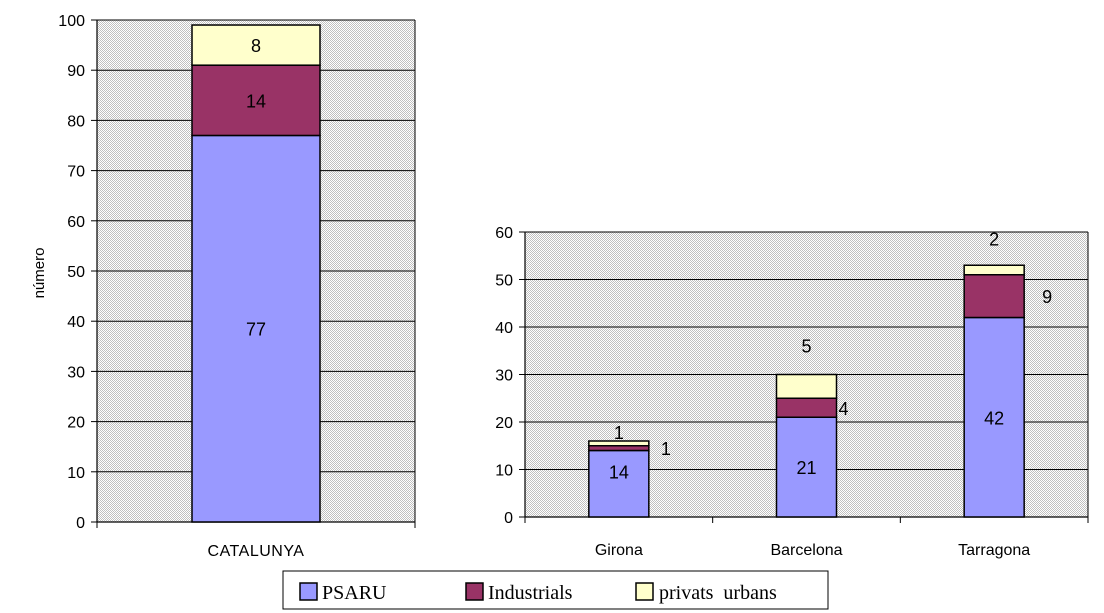  Describe the element at coordinates (76, 121) in the screenshot. I see `y-tick-label: 80` at that location.